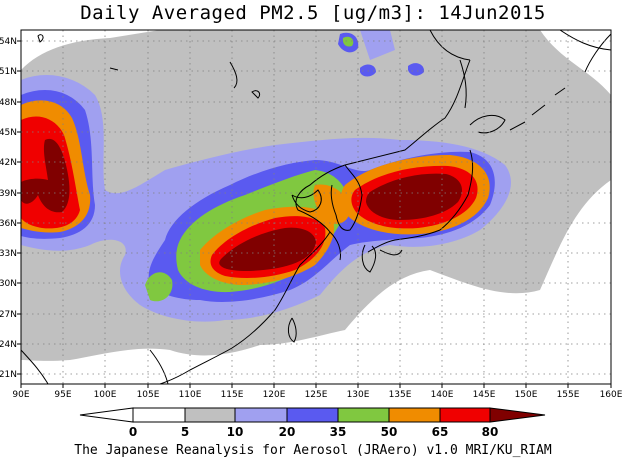 The height and width of the screenshot is (466, 626). I want to click on lon-tick-label: 90E, so click(20, 395).